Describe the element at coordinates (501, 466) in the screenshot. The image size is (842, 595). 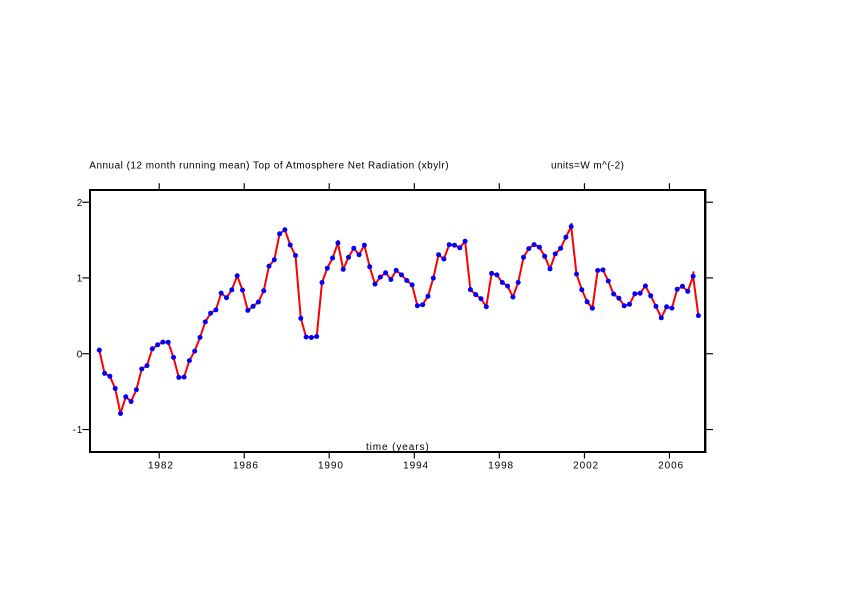
I see `svg-text: 1998` at that location.